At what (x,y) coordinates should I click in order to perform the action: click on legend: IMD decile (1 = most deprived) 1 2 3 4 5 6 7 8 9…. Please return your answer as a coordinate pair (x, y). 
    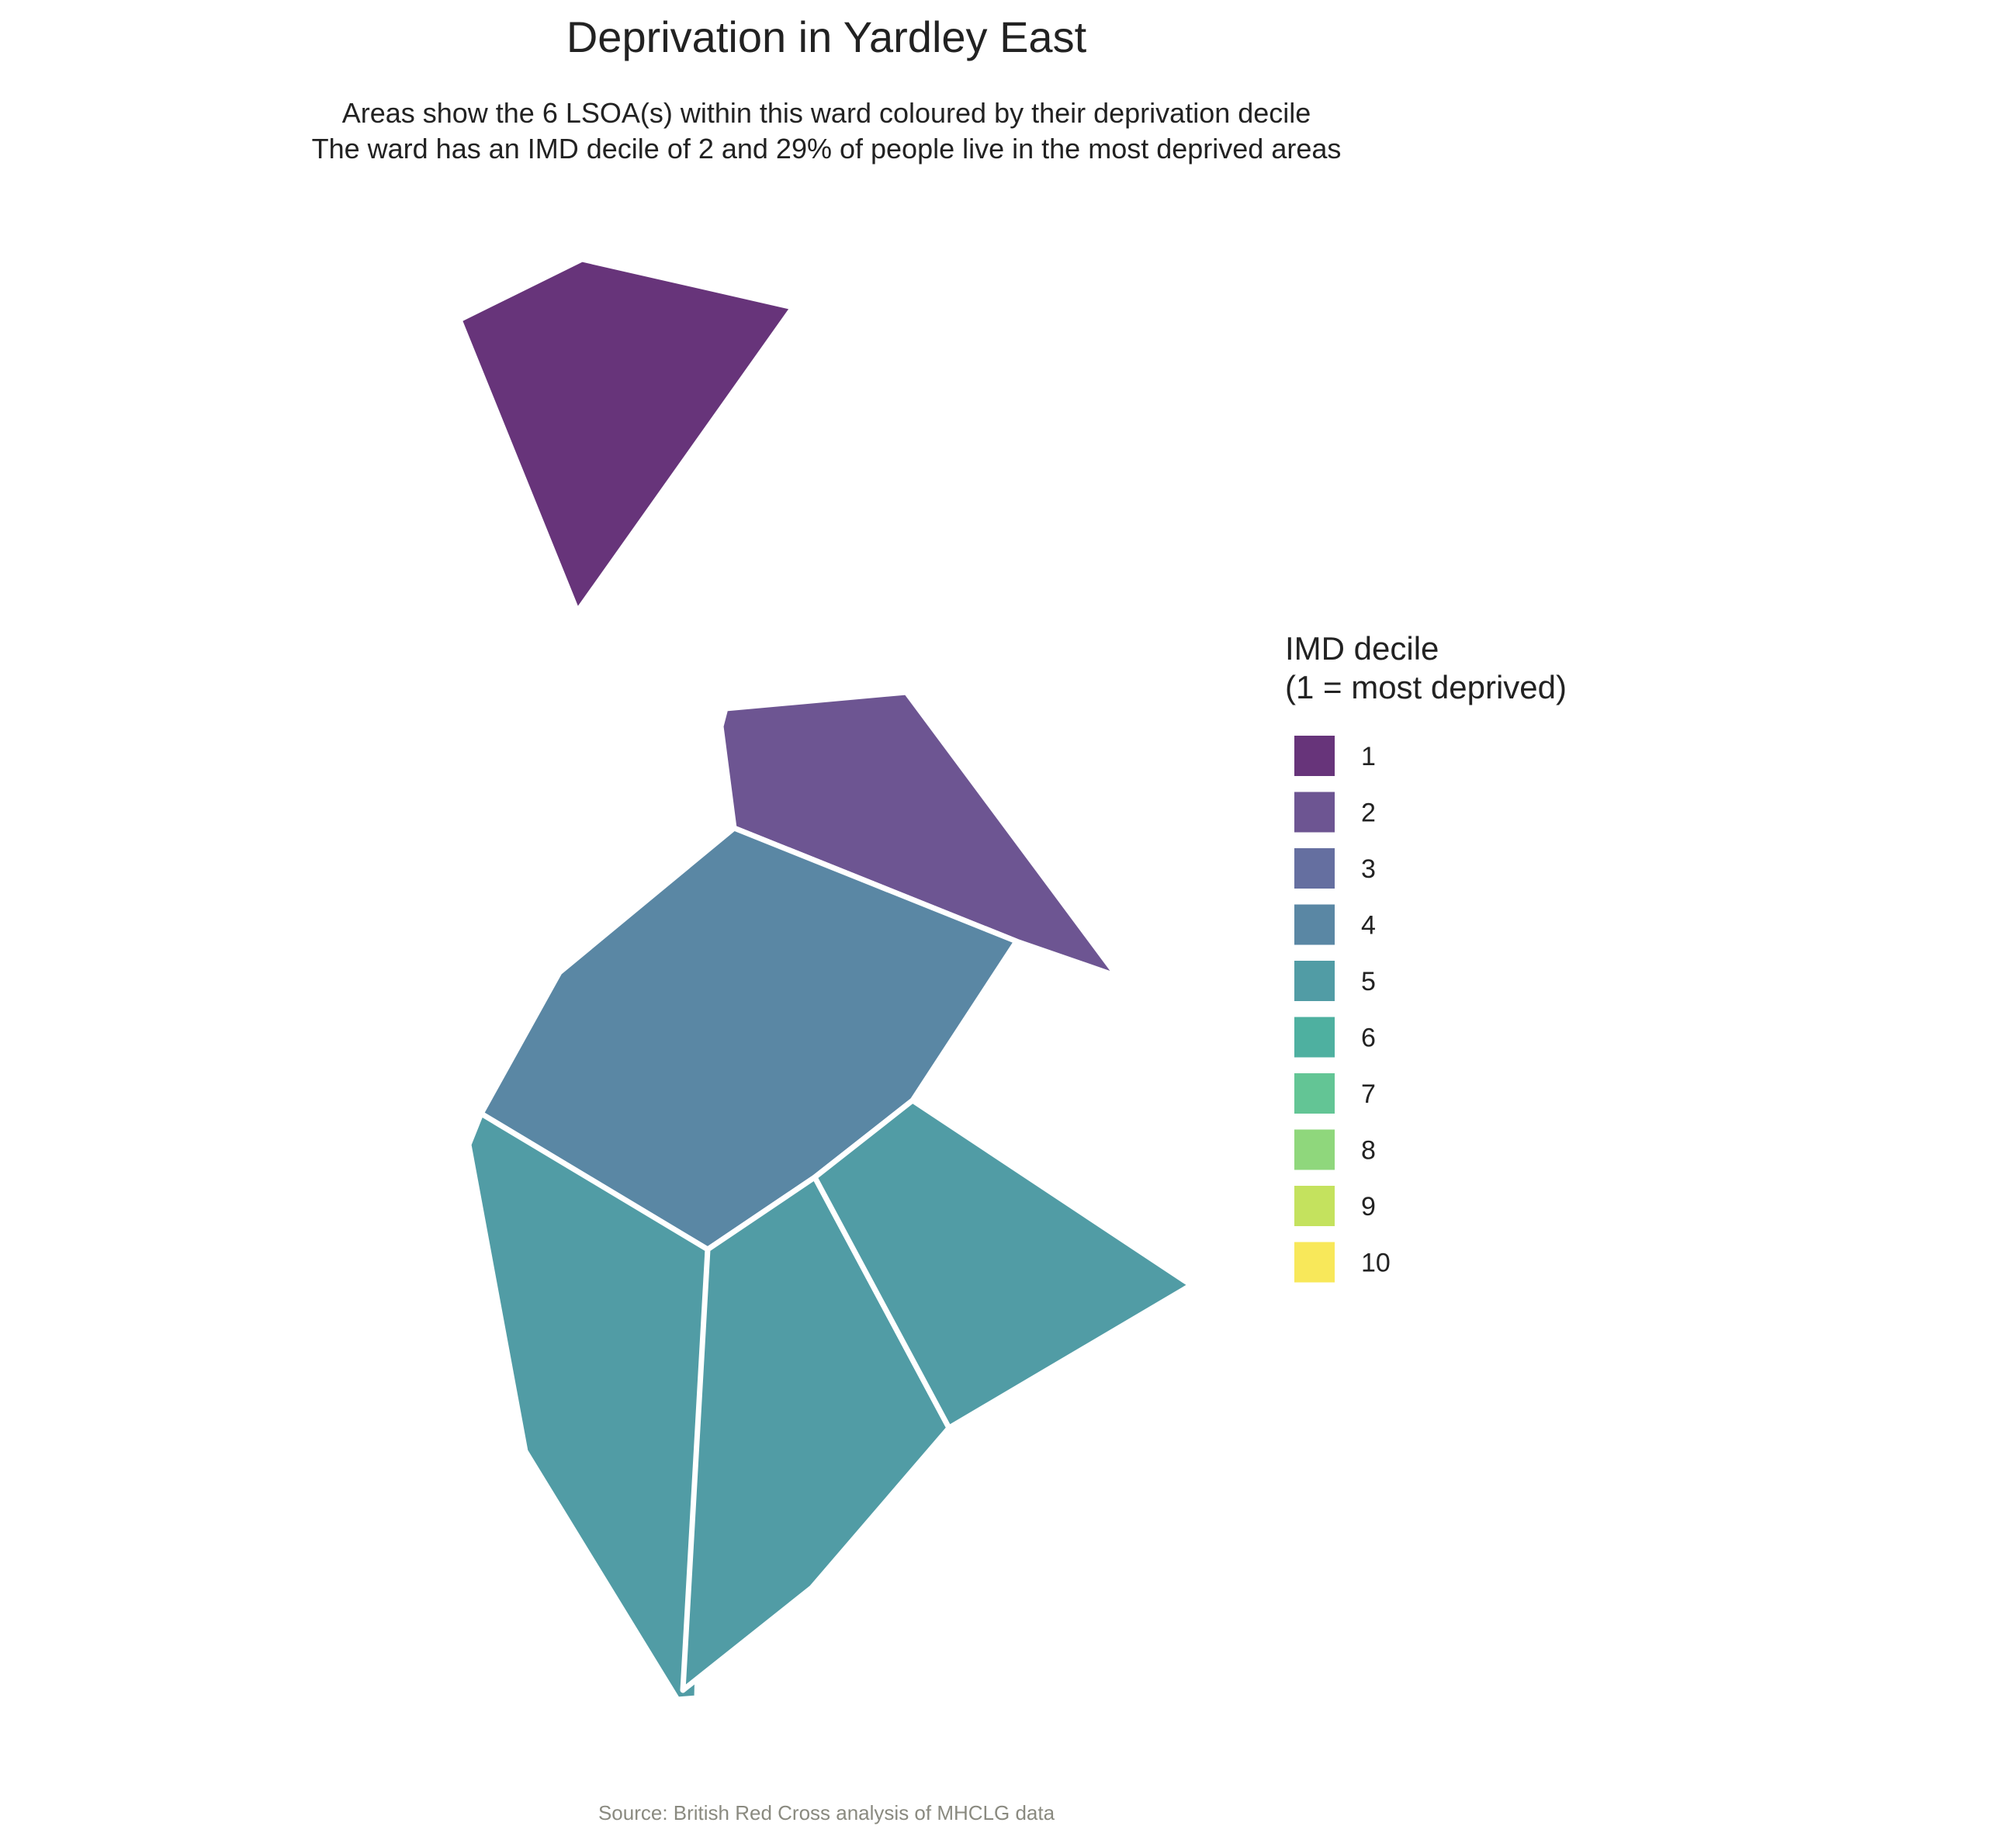
    Looking at the image, I should click on (1426, 957).